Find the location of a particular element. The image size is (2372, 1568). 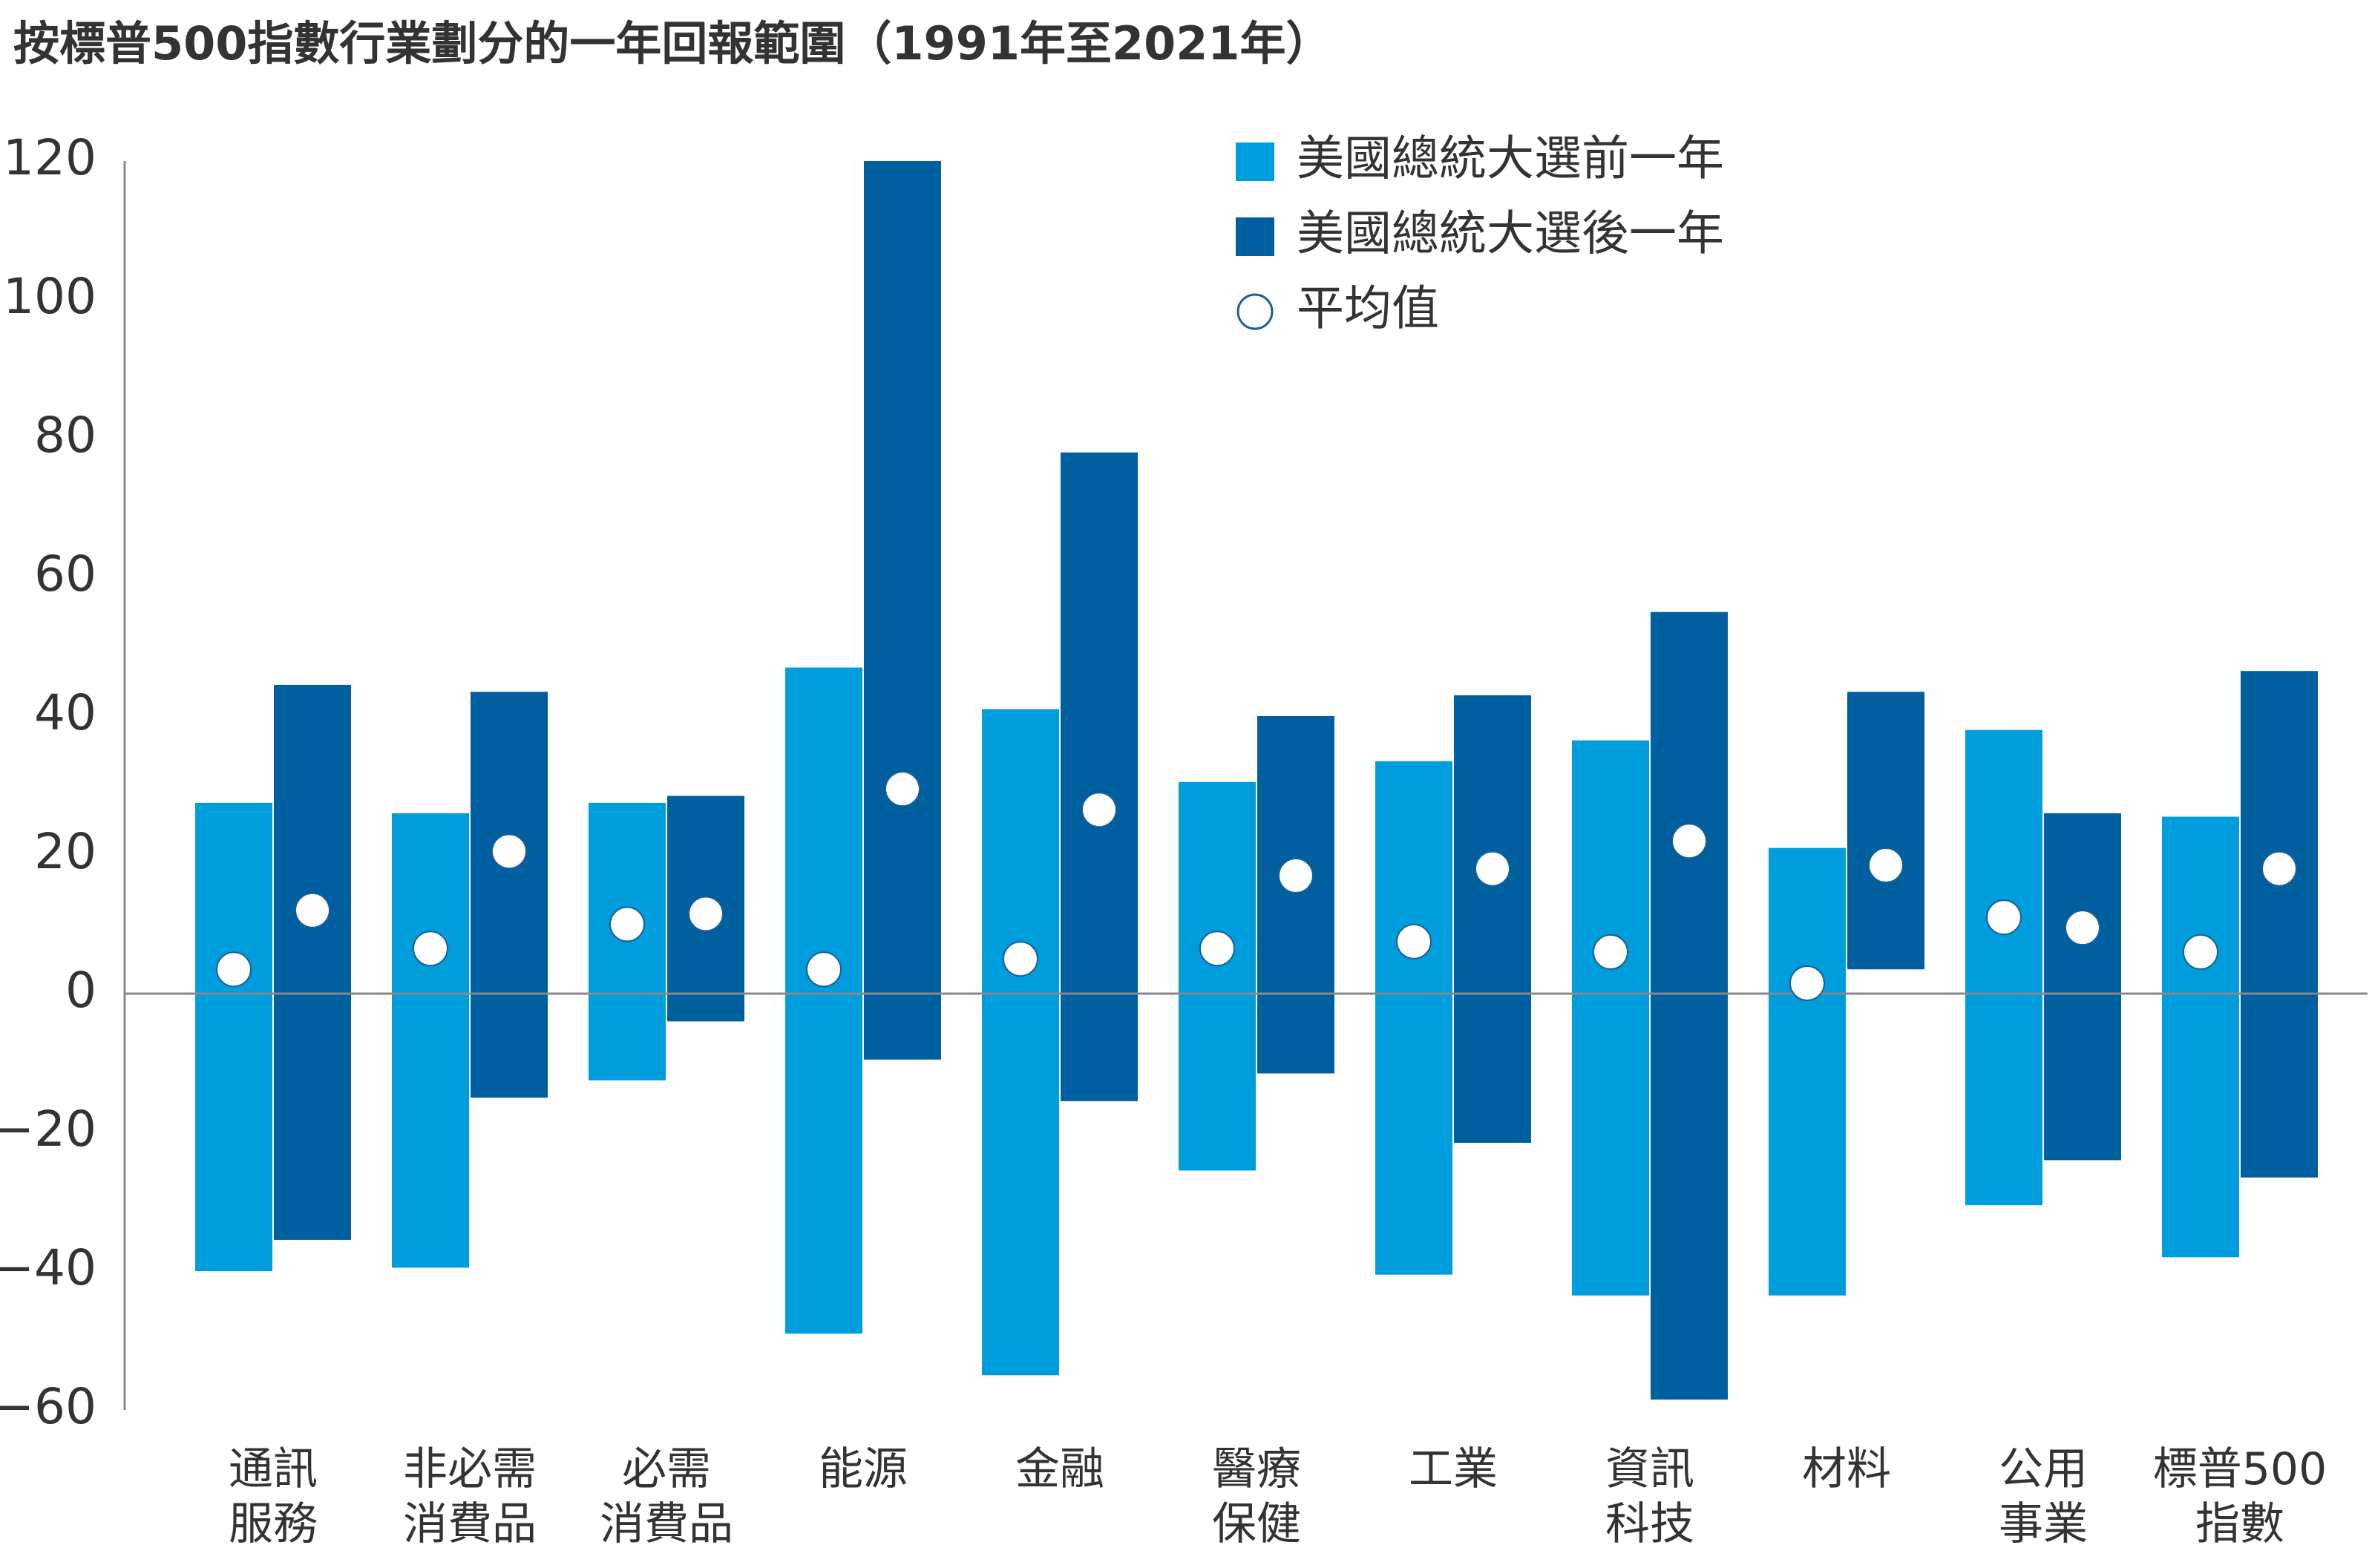

category-label-line: 金融 is located at coordinates (1059, 1469).